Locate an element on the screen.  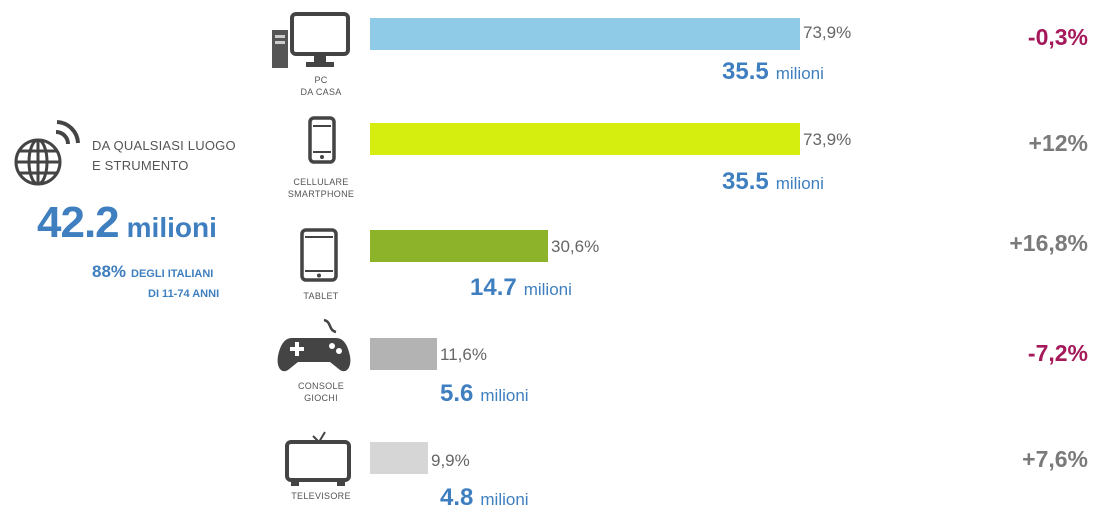
device-label: TABLET is located at coordinates (321, 296).